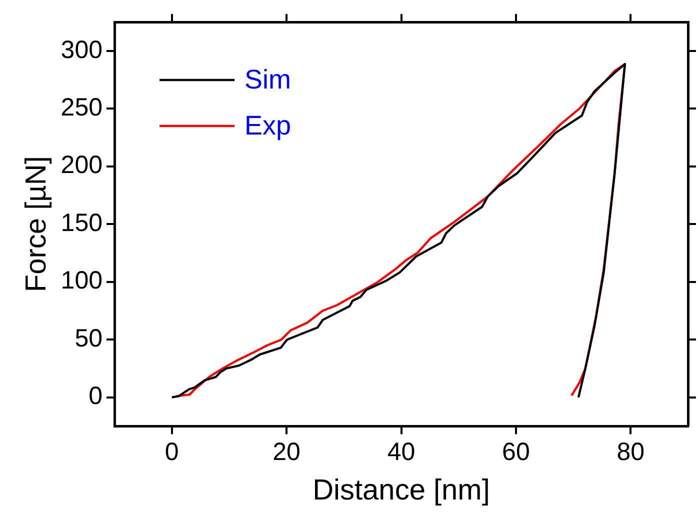 The image size is (698, 513). I want to click on x-axis-title: Distance [nm], so click(401, 490).